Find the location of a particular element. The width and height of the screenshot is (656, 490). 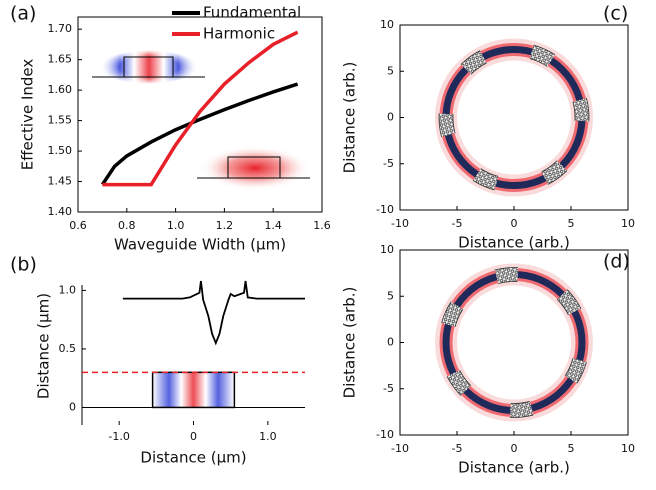

x-tick-label: 1.2 is located at coordinates (225, 225).